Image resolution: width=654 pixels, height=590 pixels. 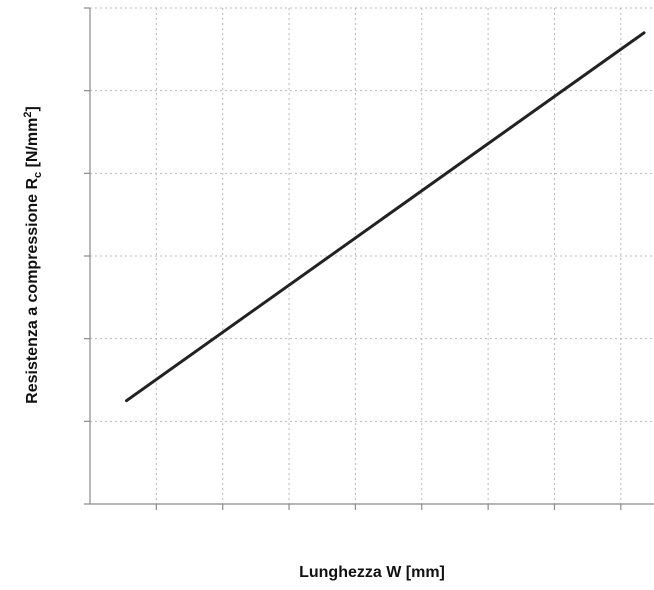 I want to click on y-axis-label-subscript: c, so click(x=38, y=175).